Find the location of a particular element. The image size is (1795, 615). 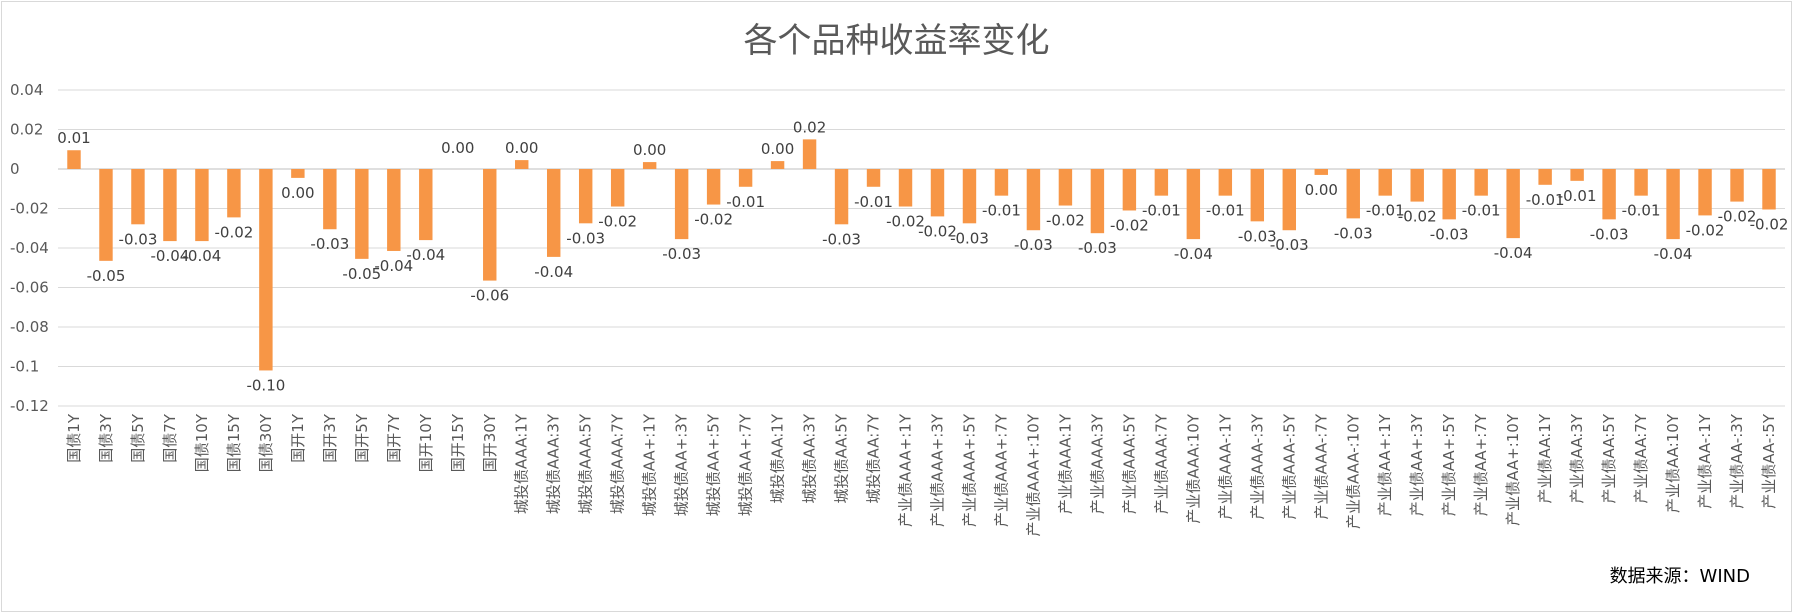

y-tick-label: -0.06 is located at coordinates (29, 288).